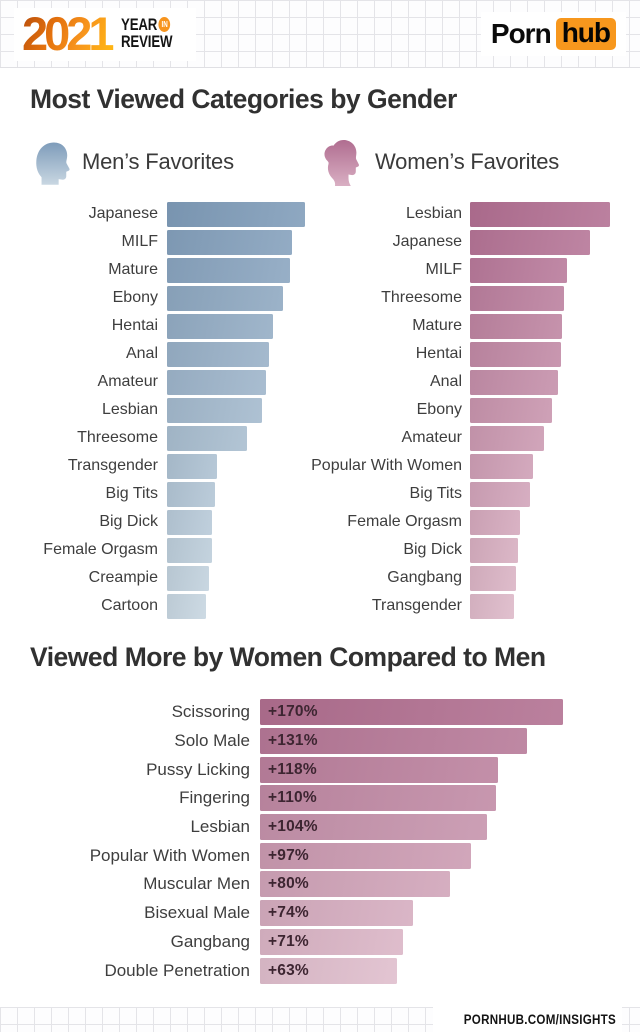 The width and height of the screenshot is (640, 1032). What do you see at coordinates (123, 577) in the screenshot?
I see `category-label: Creampie` at bounding box center [123, 577].